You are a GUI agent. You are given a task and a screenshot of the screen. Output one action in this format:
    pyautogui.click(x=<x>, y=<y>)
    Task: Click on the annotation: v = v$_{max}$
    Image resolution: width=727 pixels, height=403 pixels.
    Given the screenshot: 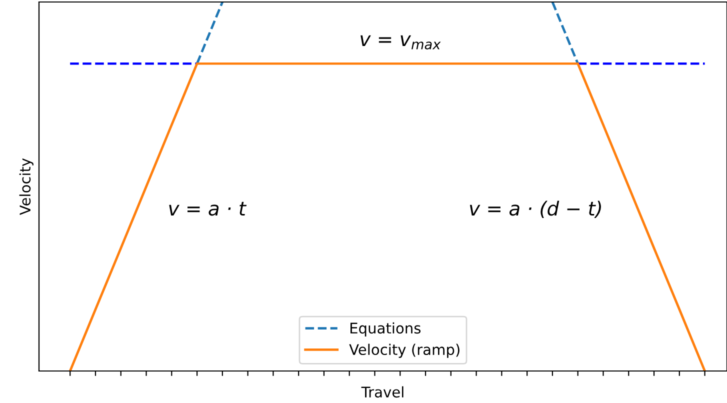 What is the action you would take?
    pyautogui.click(x=400, y=42)
    